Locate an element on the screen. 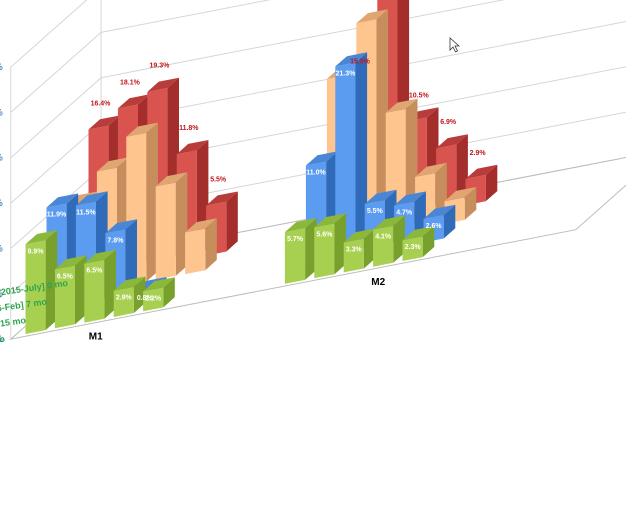  mouse-cursor-icon is located at coordinates (455, 45).